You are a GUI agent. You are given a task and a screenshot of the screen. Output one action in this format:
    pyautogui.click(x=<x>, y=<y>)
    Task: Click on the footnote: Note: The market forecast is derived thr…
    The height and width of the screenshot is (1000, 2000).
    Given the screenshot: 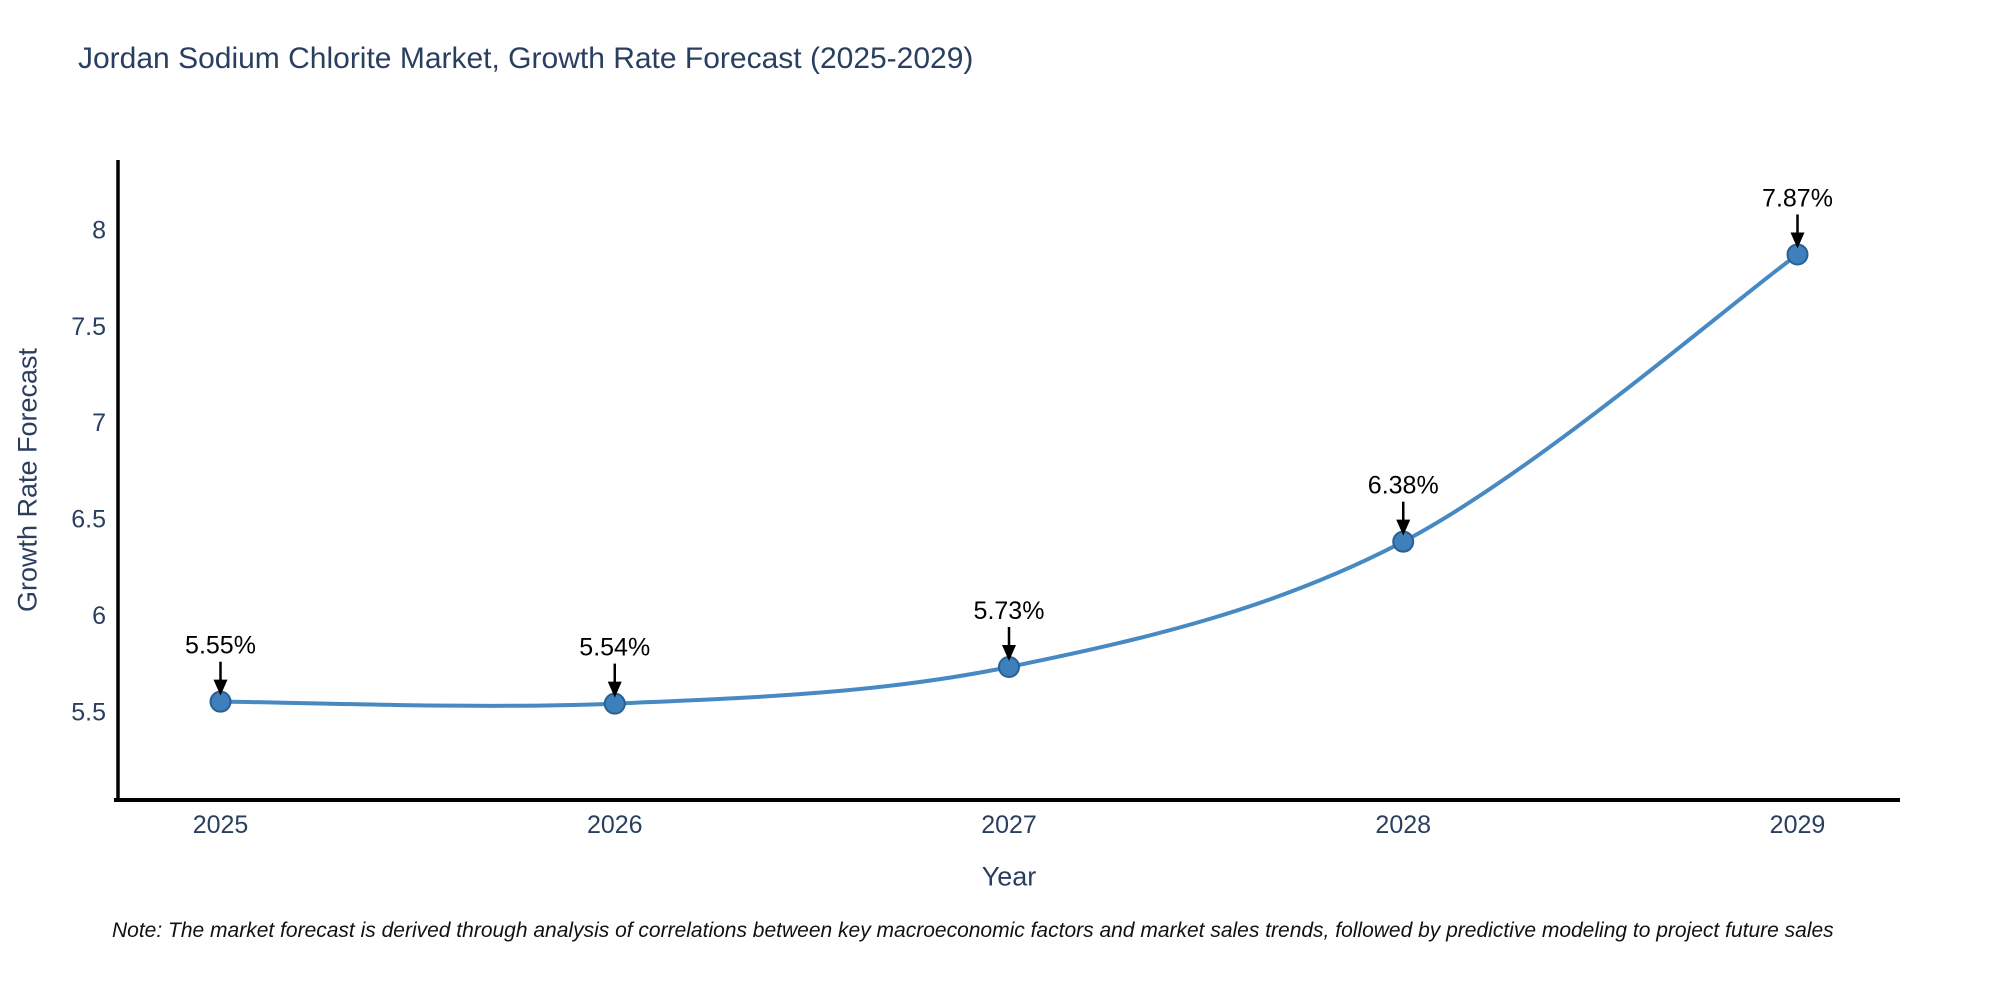 What is the action you would take?
    pyautogui.click(x=973, y=930)
    